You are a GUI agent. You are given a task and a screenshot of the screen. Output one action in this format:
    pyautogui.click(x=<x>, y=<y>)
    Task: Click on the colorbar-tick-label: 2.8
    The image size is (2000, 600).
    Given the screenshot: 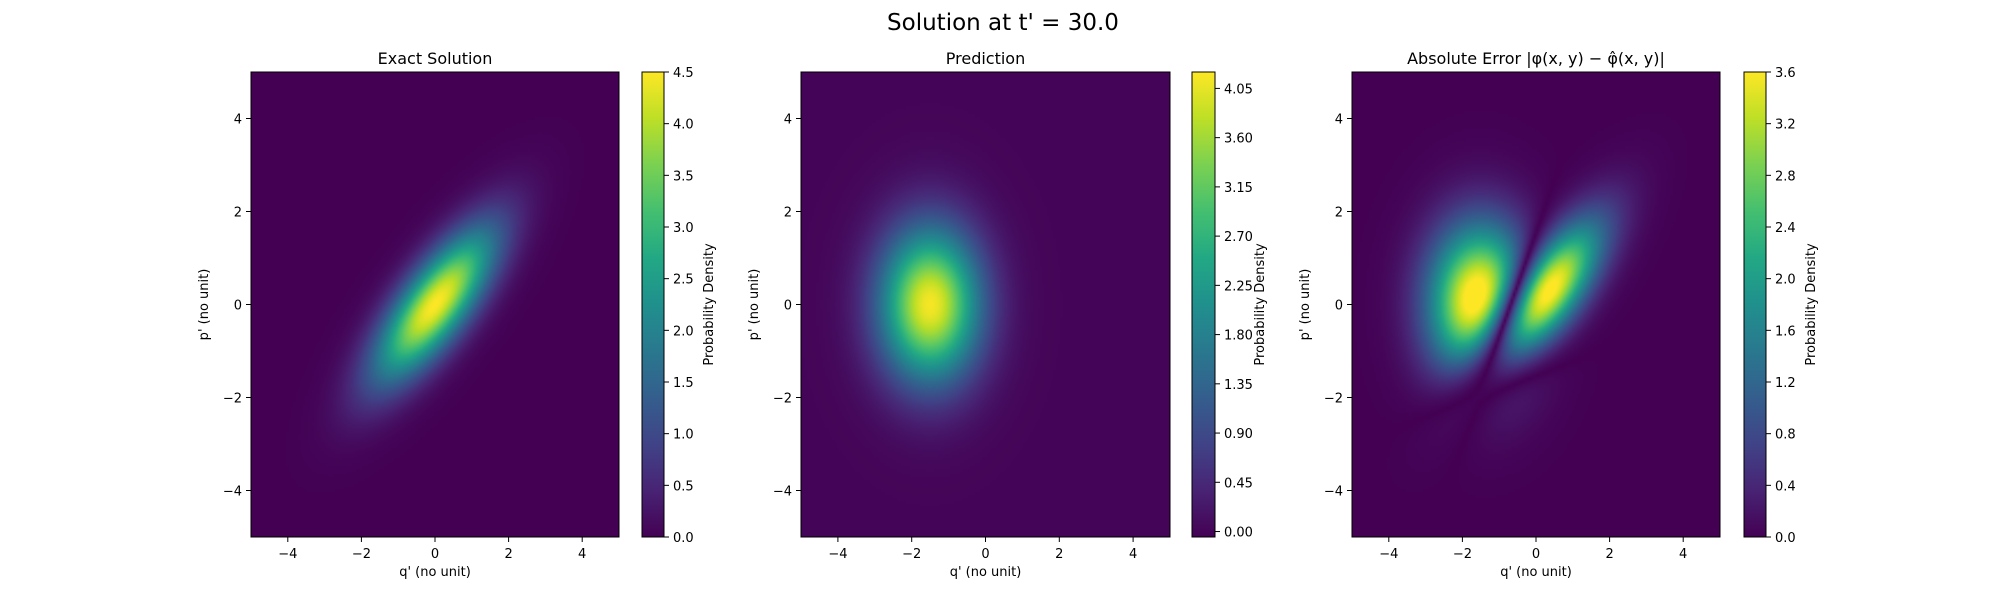 What is the action you would take?
    pyautogui.click(x=1785, y=176)
    